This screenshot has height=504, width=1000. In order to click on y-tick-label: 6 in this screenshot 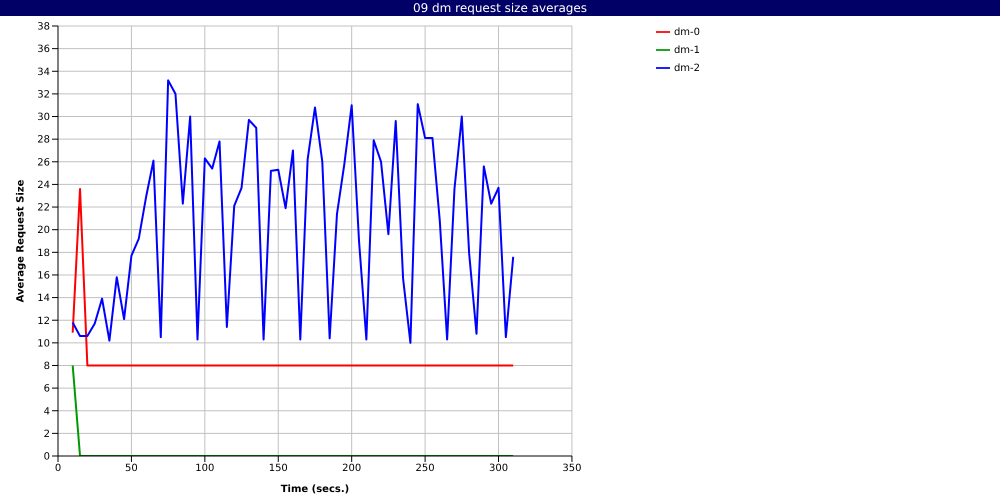, I will do `click(47, 389)`.